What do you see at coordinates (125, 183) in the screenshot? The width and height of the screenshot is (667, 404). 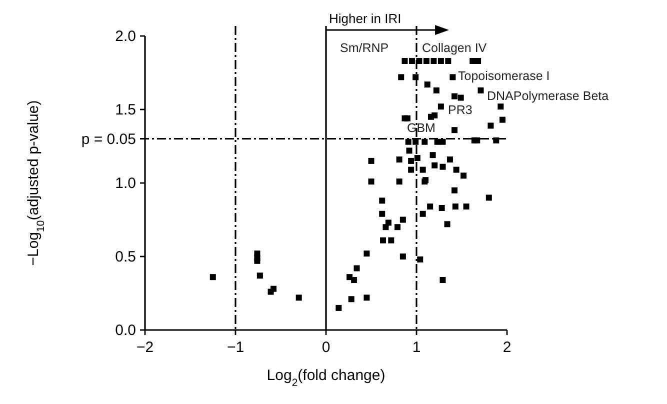 I see `y-tick-label: 1.0` at bounding box center [125, 183].